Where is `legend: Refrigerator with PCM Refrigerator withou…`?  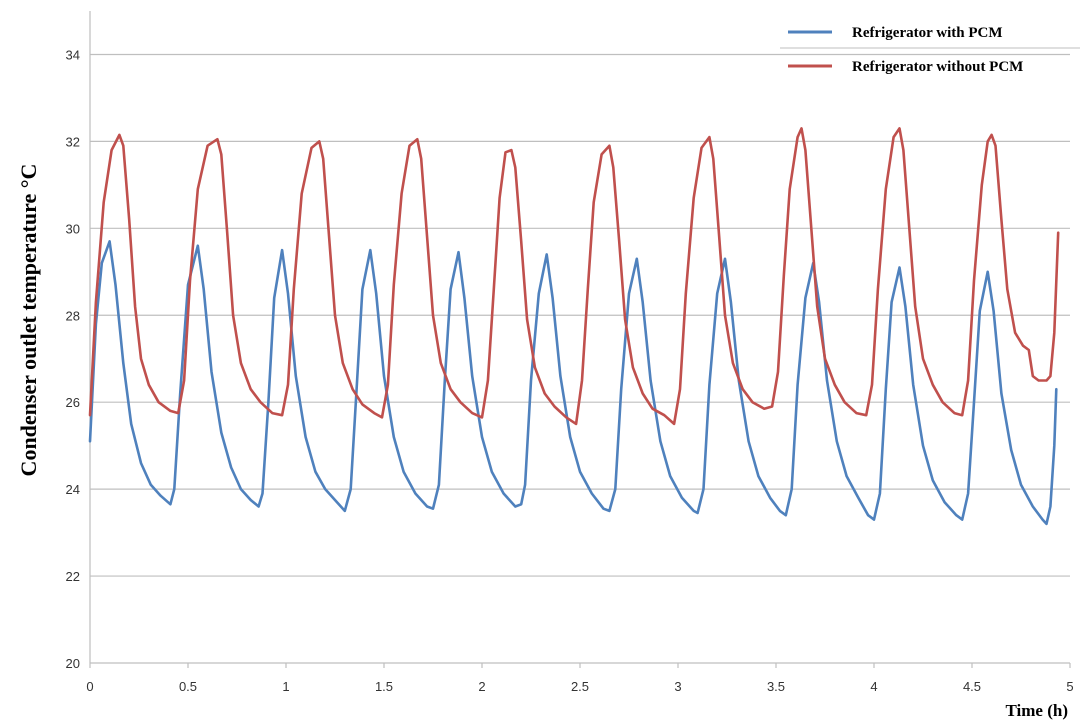 legend: Refrigerator with PCM Refrigerator withou… is located at coordinates (930, 50).